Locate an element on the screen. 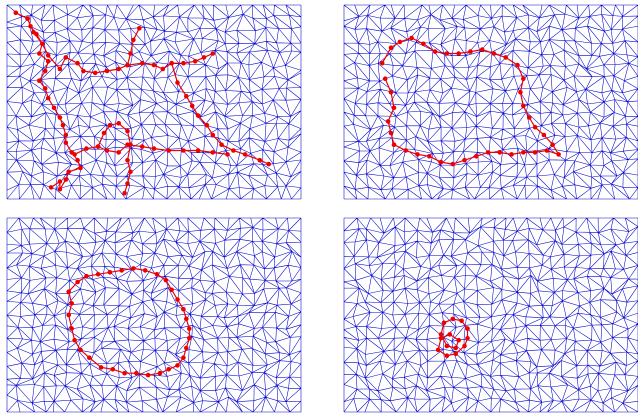 The image size is (638, 417). highlight-branch-line is located at coordinates (220, 114).